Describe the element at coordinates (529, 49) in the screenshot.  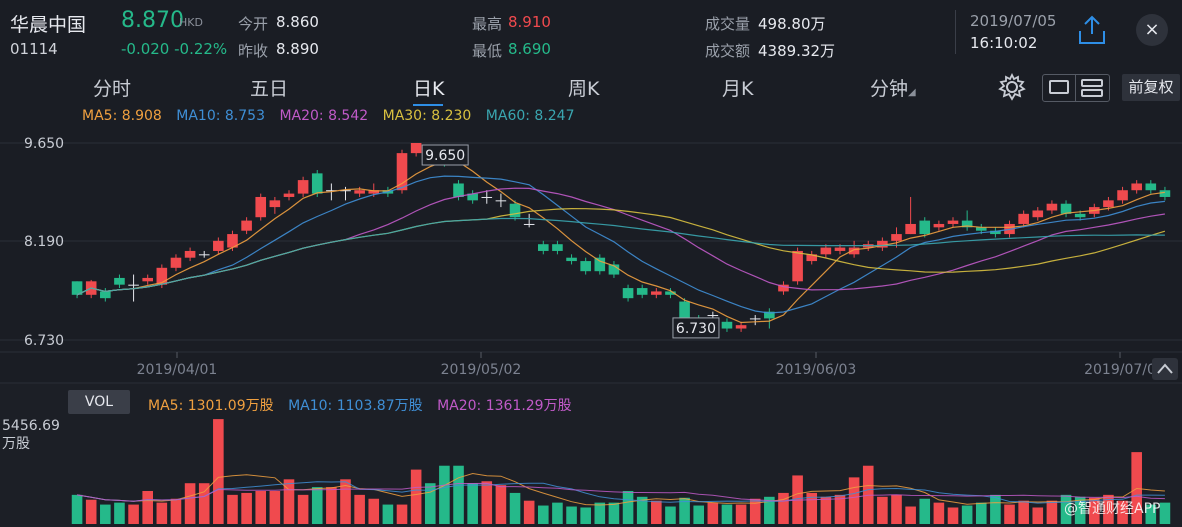
I see `low-value: 8.690` at that location.